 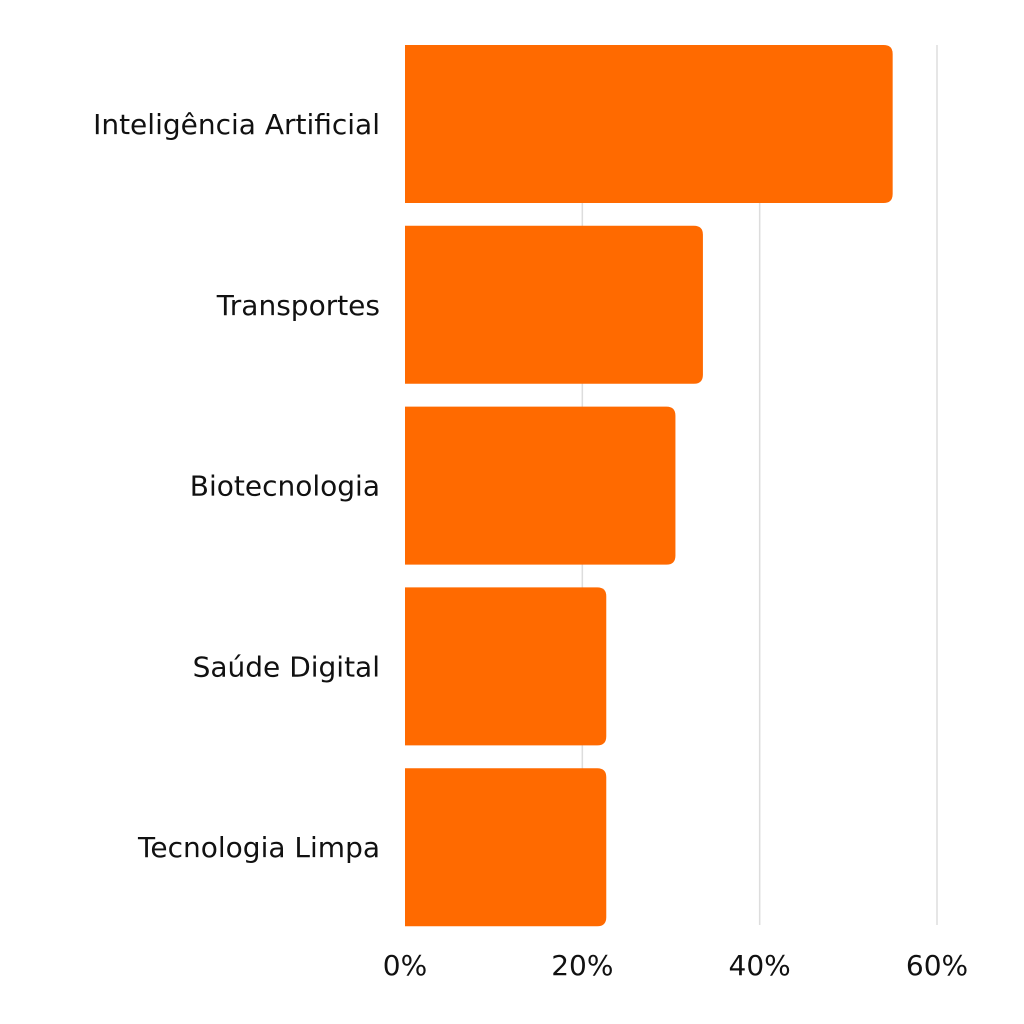 What do you see at coordinates (286, 666) in the screenshot?
I see `category-label-4: Saúde Digital` at bounding box center [286, 666].